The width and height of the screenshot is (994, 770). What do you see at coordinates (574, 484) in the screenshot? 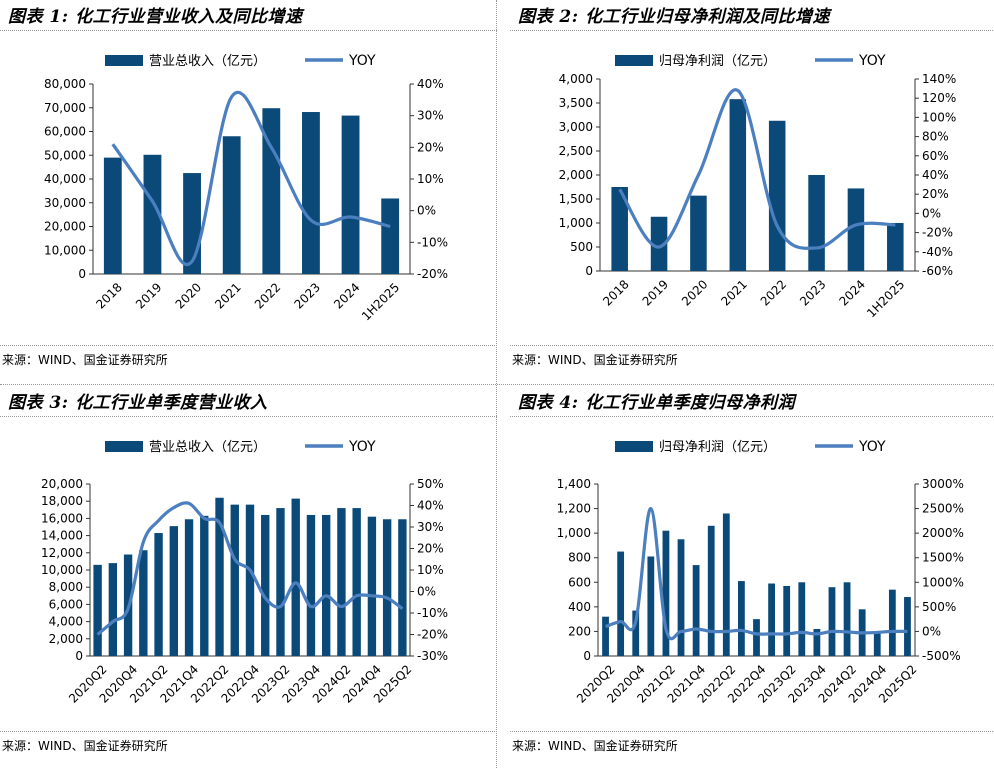
I see `y-tick-label: 1,400` at bounding box center [574, 484].